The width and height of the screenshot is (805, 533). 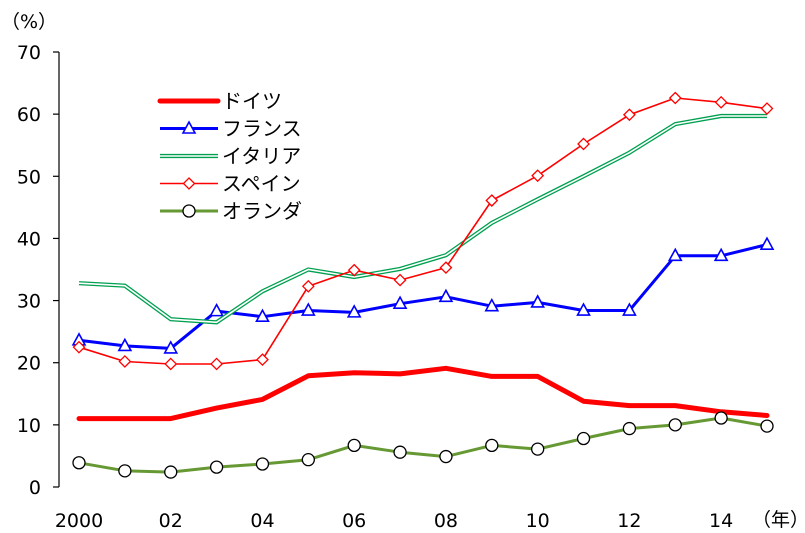 What do you see at coordinates (29, 364) in the screenshot?
I see `y-tick-label: 20` at bounding box center [29, 364].